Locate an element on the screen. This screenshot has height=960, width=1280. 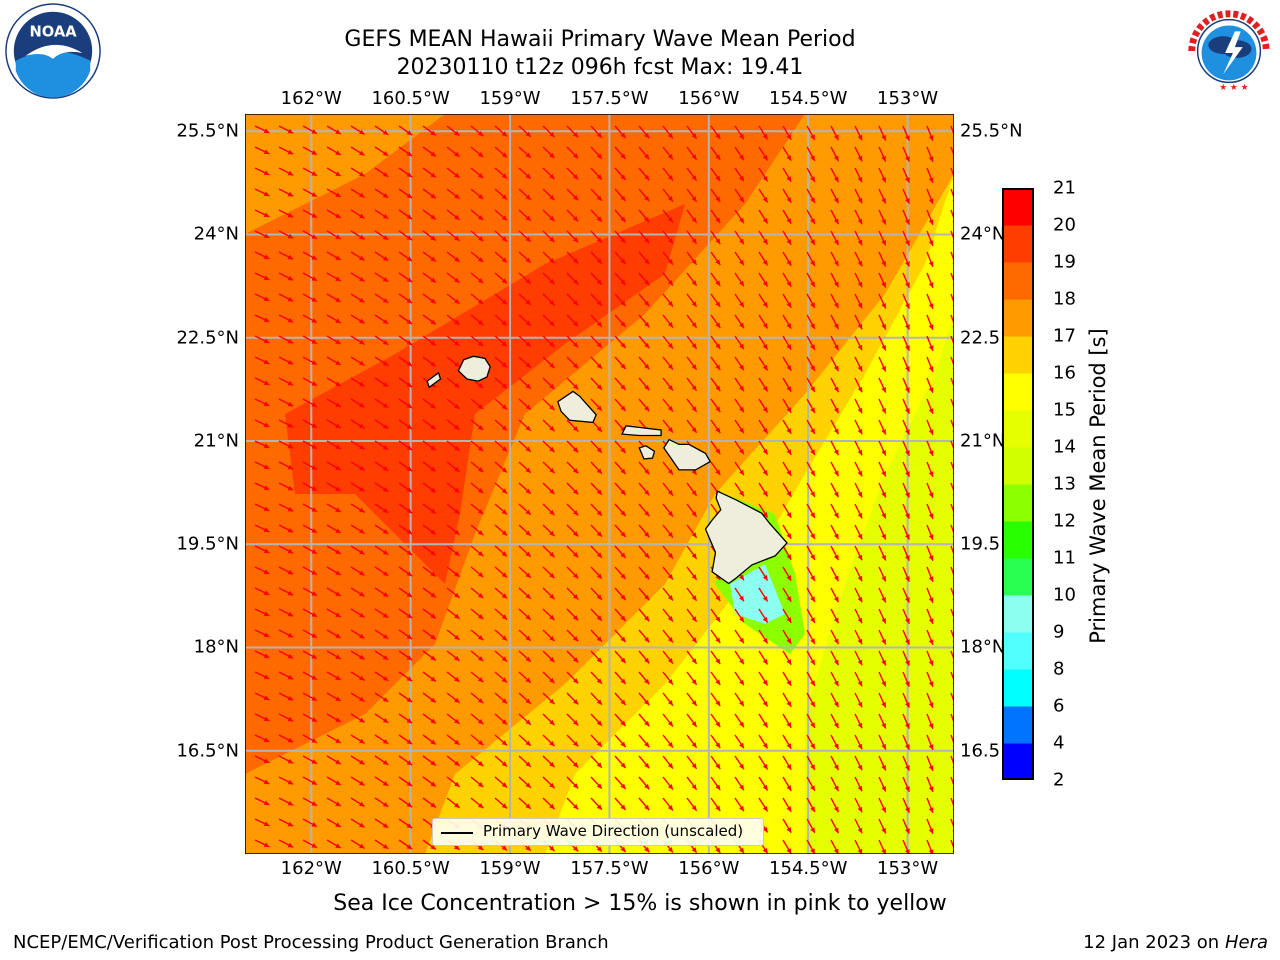
island-hawaii is located at coordinates (746, 537).